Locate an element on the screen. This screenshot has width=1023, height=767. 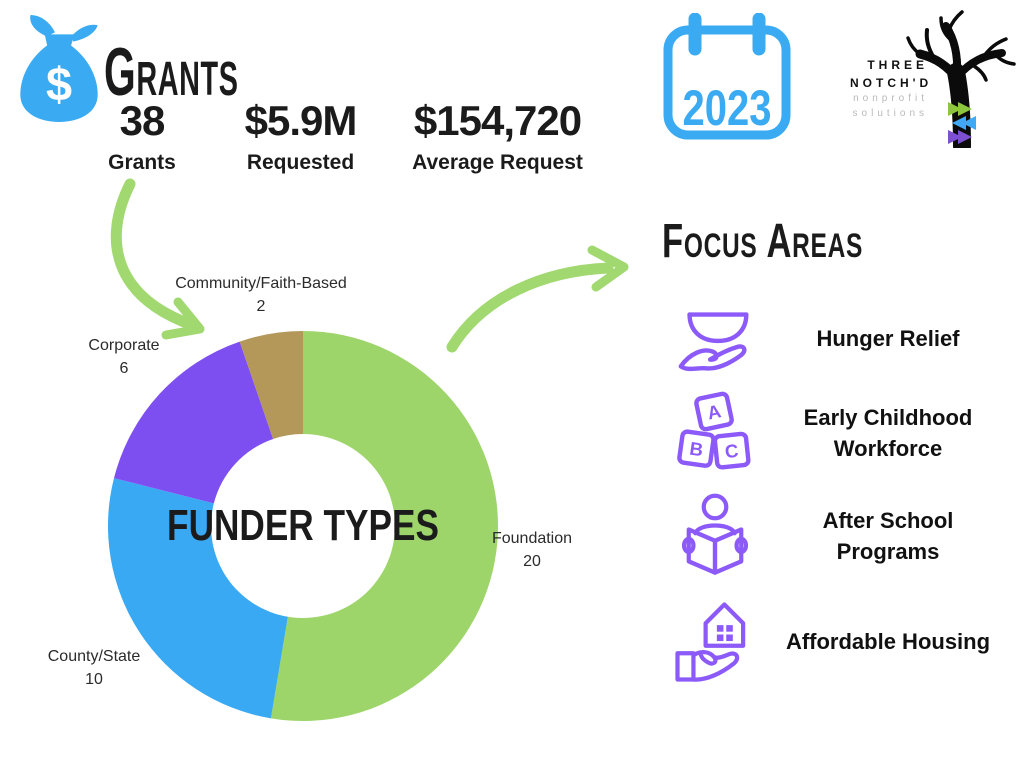
focus-label-affordable-housing: Affordable Housing is located at coordinates (888, 641).